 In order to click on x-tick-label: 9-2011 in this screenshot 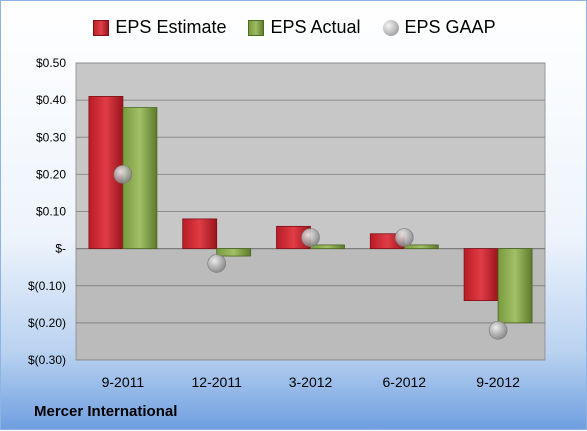, I will do `click(123, 382)`.